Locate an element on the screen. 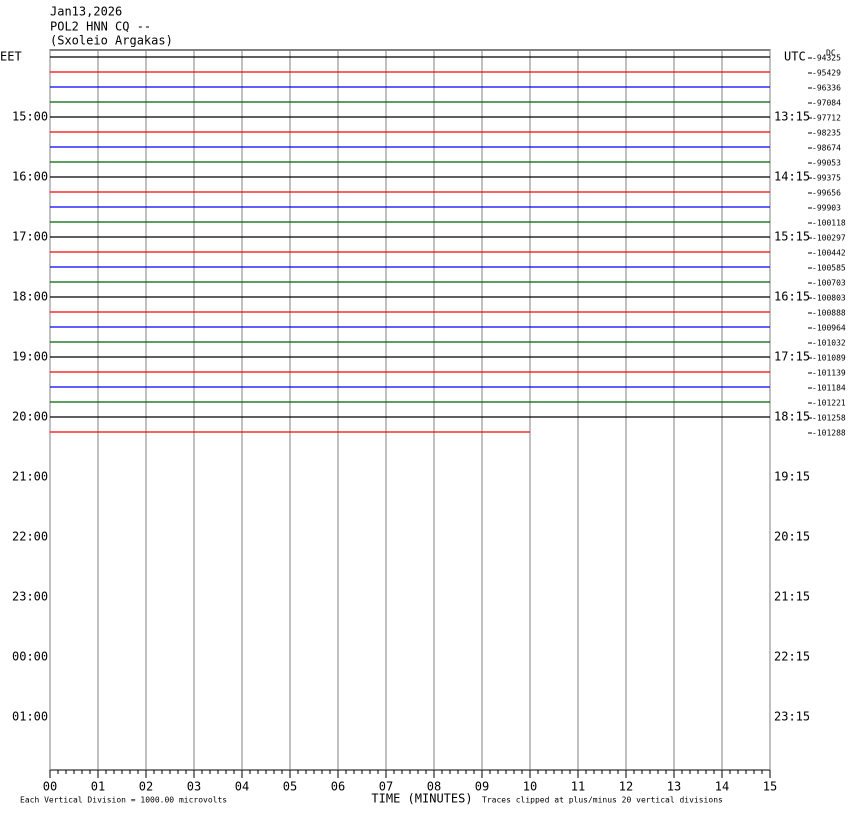 Image resolution: width=850 pixels, height=814 pixels. right-time-label: 17:15 is located at coordinates (792, 357).